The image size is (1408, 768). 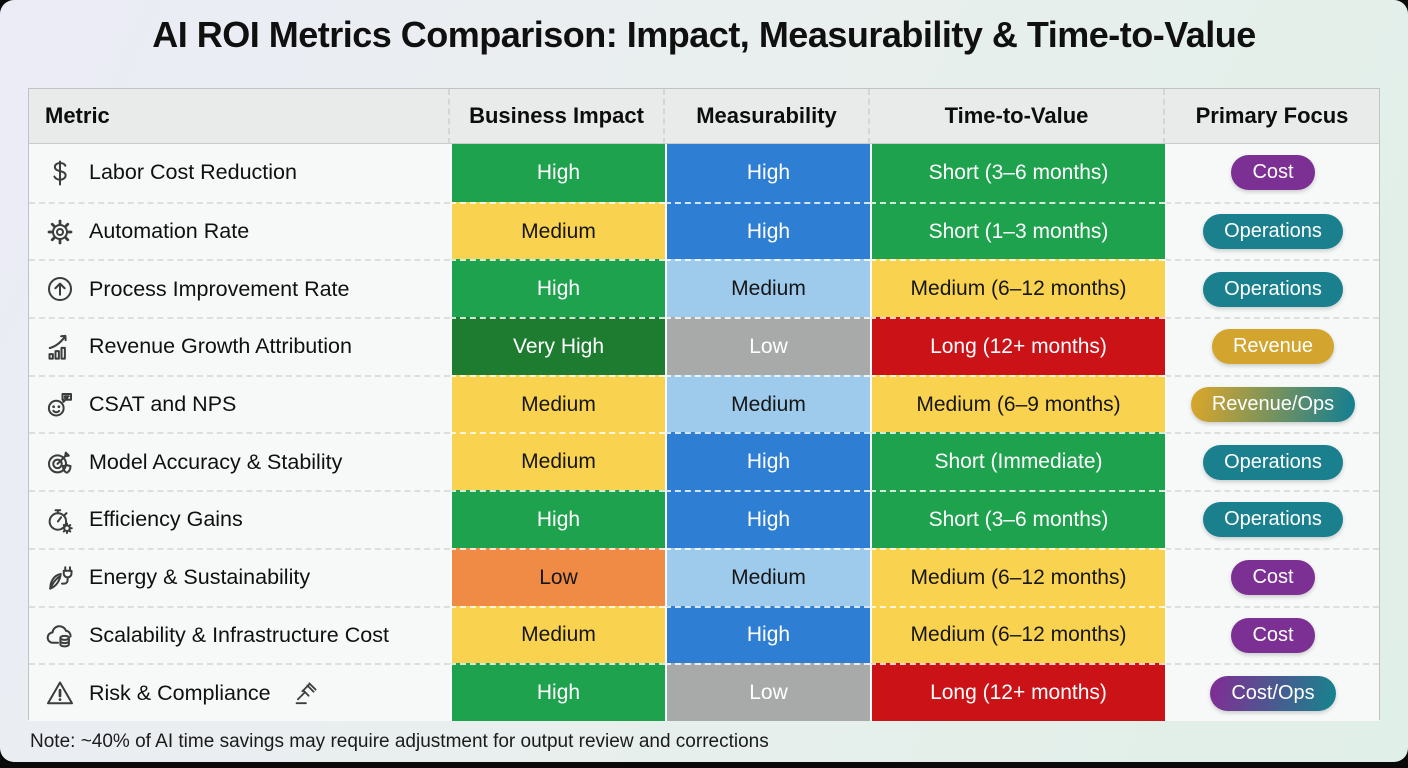 What do you see at coordinates (557, 116) in the screenshot?
I see `column-header-business-impact: Business Impact` at bounding box center [557, 116].